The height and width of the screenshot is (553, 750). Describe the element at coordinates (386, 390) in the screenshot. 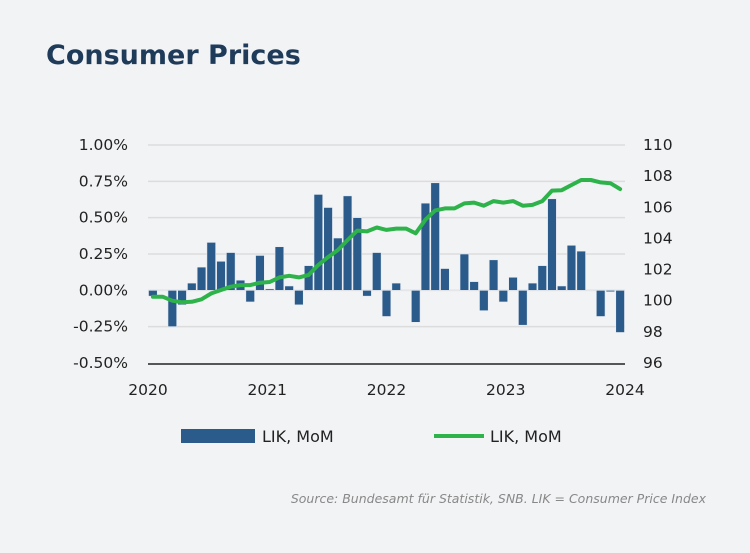

I see `x-axis-tick: 2022` at that location.